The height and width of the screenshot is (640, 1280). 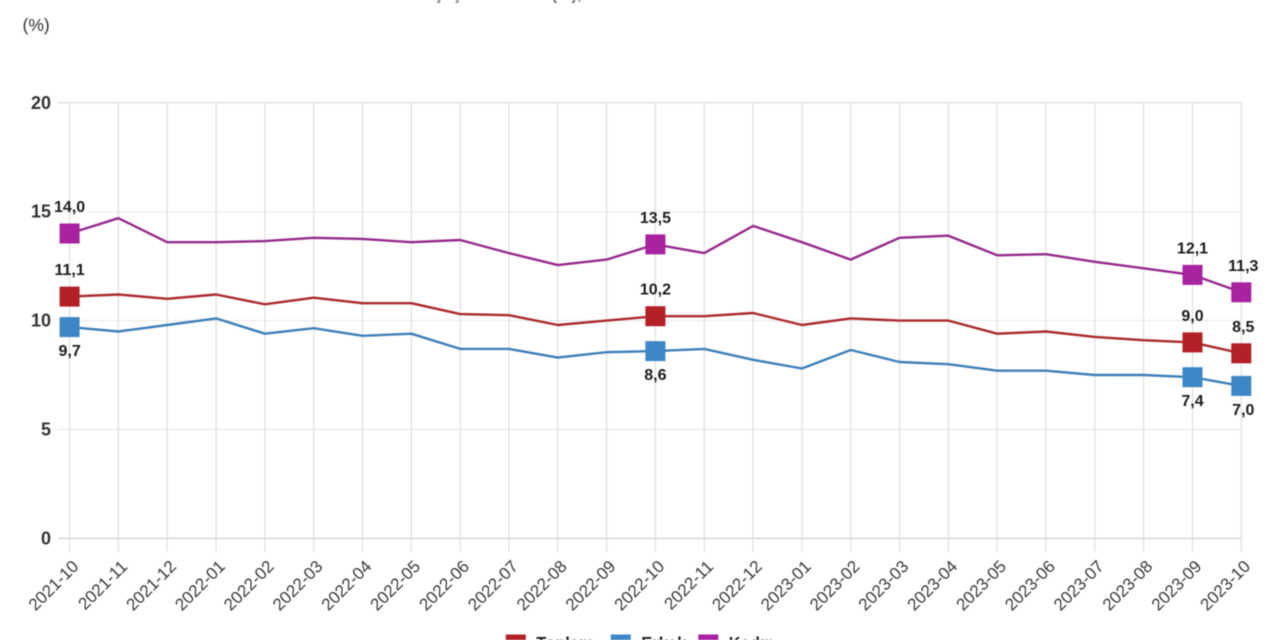 What do you see at coordinates (1243, 266) in the screenshot?
I see `svg-text: 11,3` at bounding box center [1243, 266].